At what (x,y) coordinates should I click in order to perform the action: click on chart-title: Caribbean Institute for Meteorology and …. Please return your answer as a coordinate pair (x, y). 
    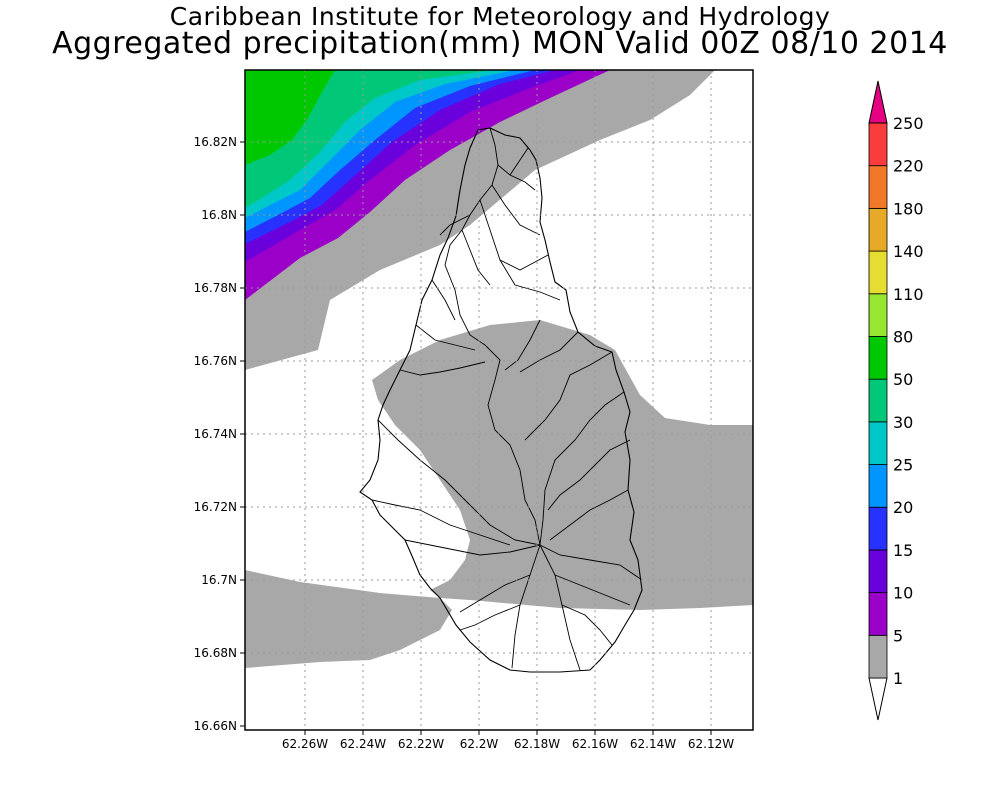
    Looking at the image, I should click on (500, 16).